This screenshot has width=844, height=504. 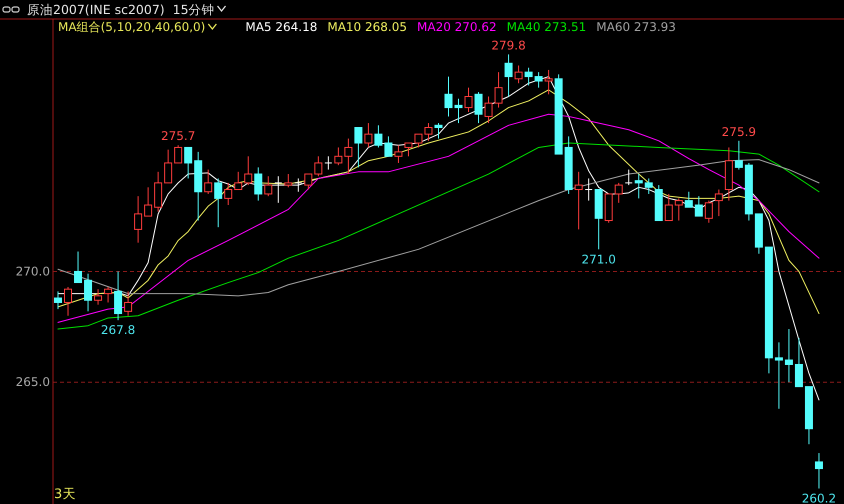 What do you see at coordinates (636, 27) in the screenshot?
I see `text: MA60 273.93` at bounding box center [636, 27].